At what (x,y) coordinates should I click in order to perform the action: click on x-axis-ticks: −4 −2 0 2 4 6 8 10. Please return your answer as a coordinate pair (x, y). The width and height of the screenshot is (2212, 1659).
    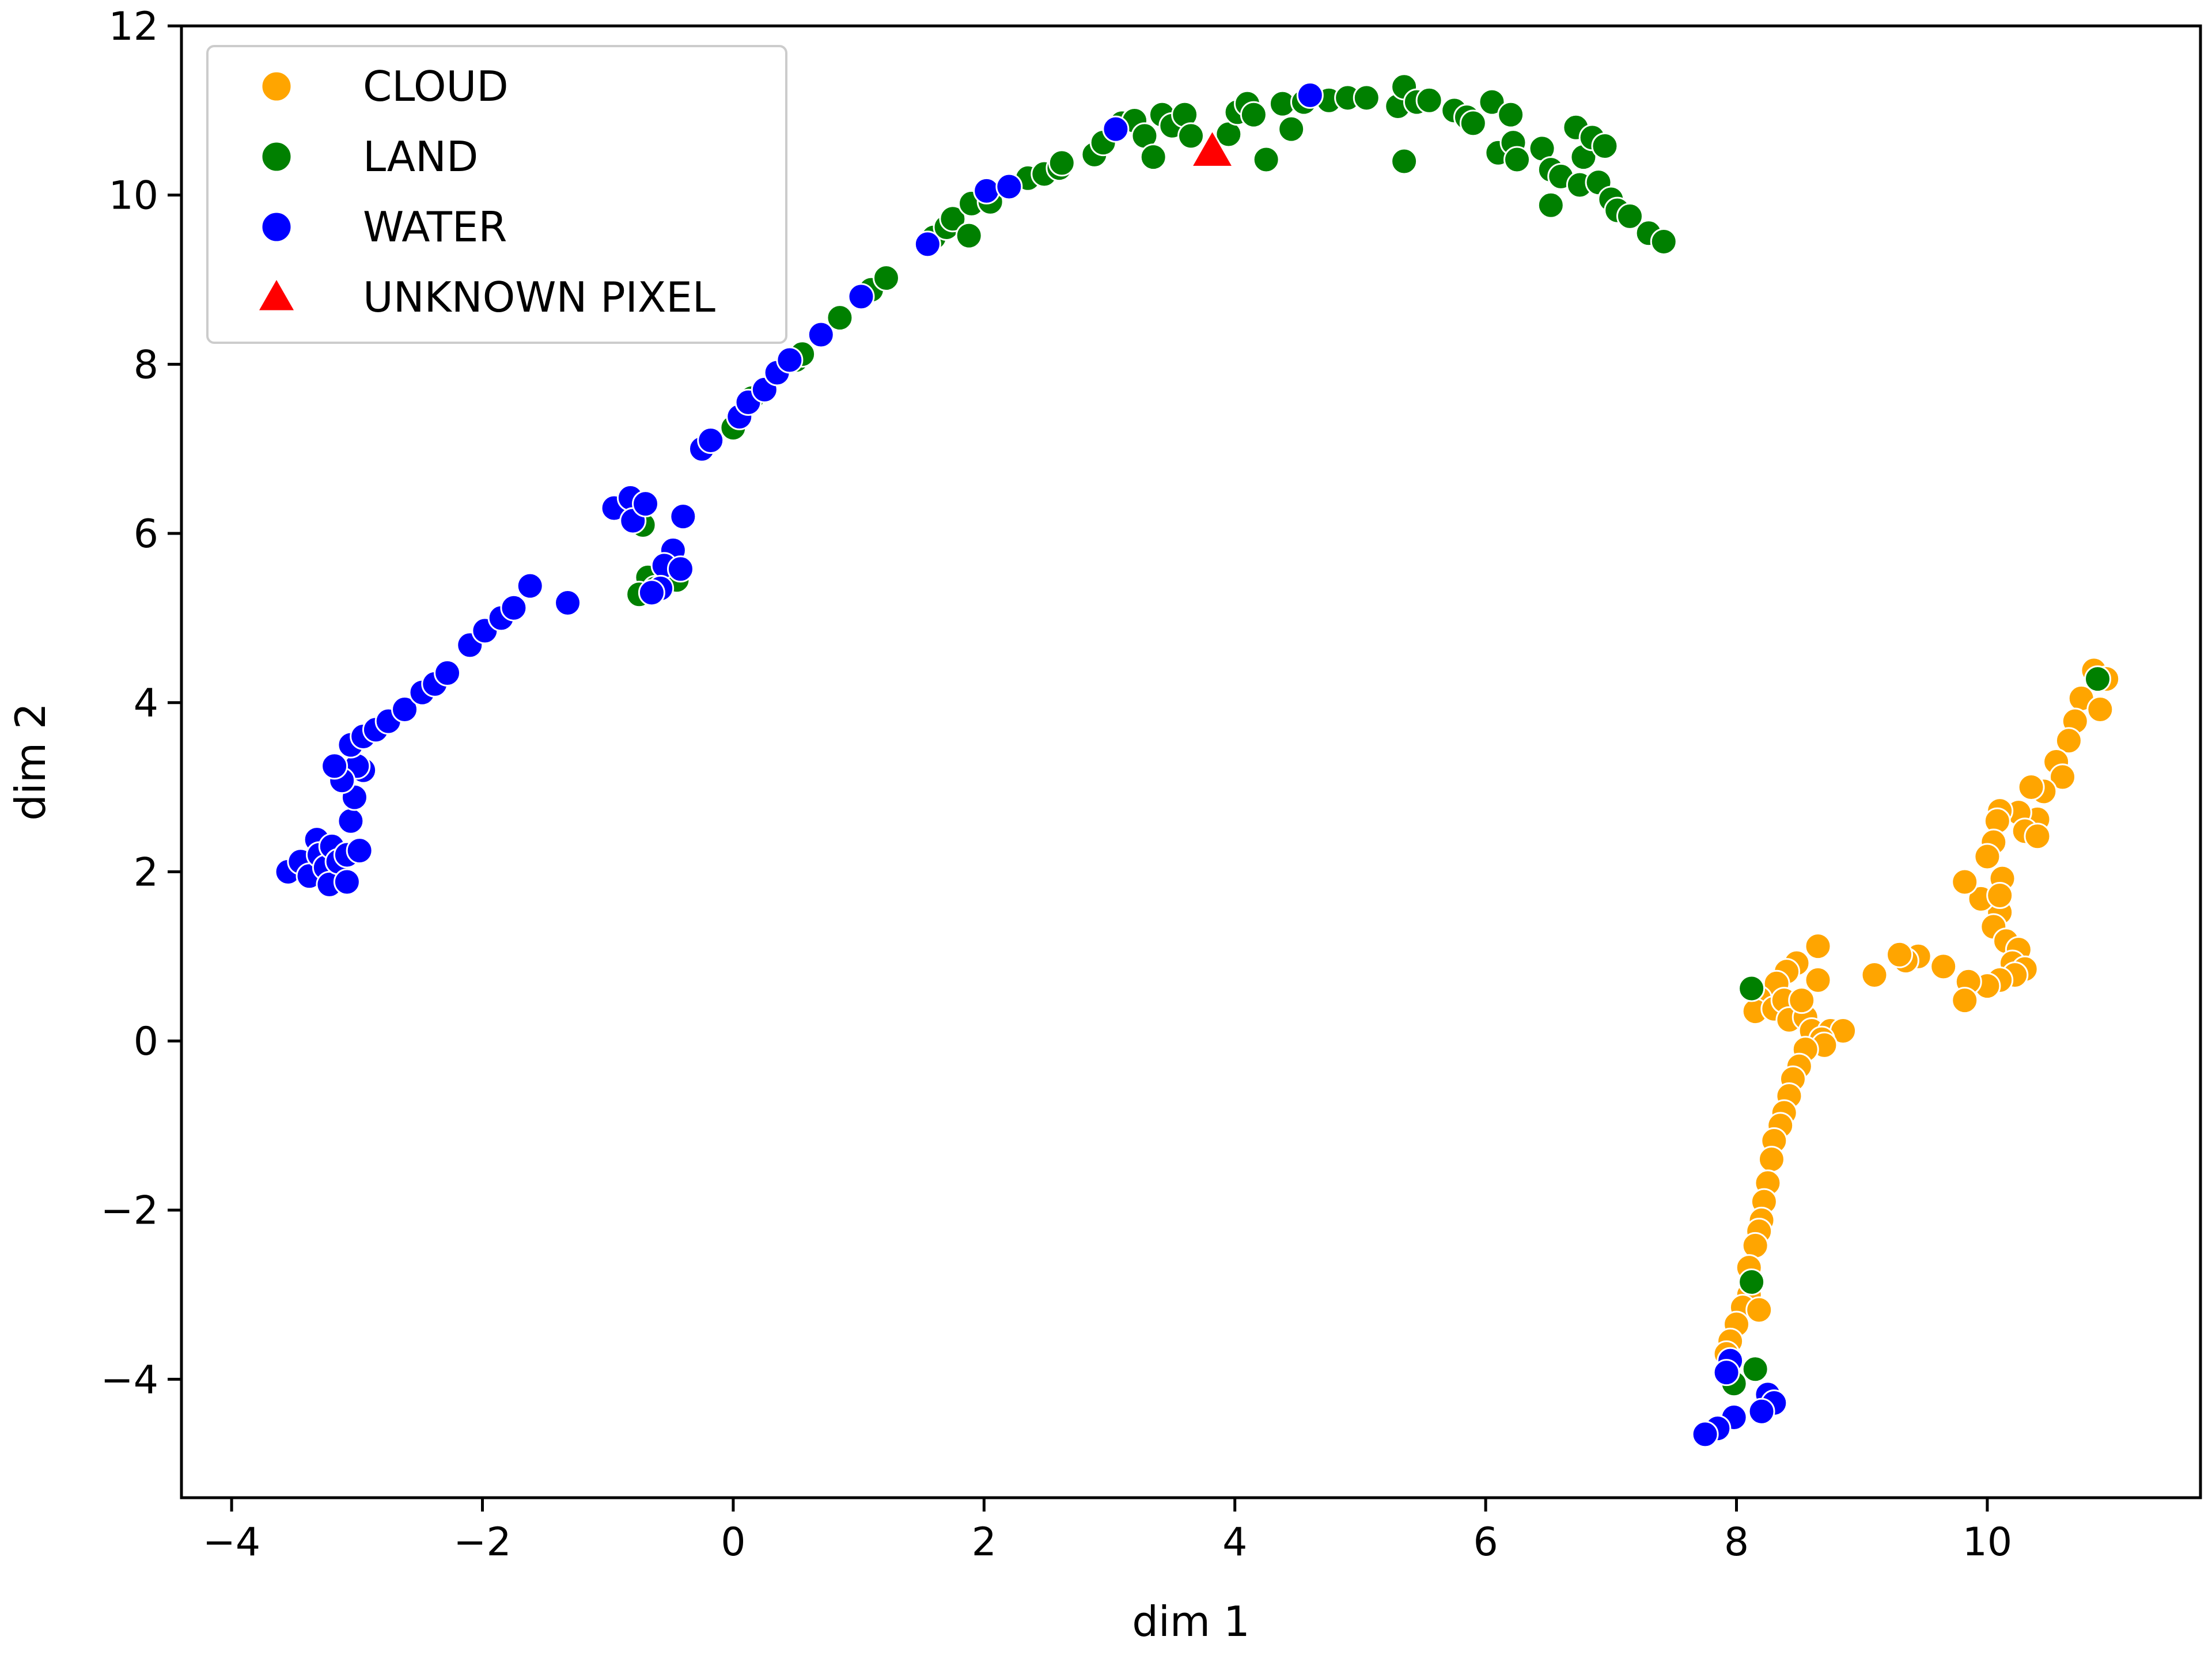
    Looking at the image, I should click on (1107, 1531).